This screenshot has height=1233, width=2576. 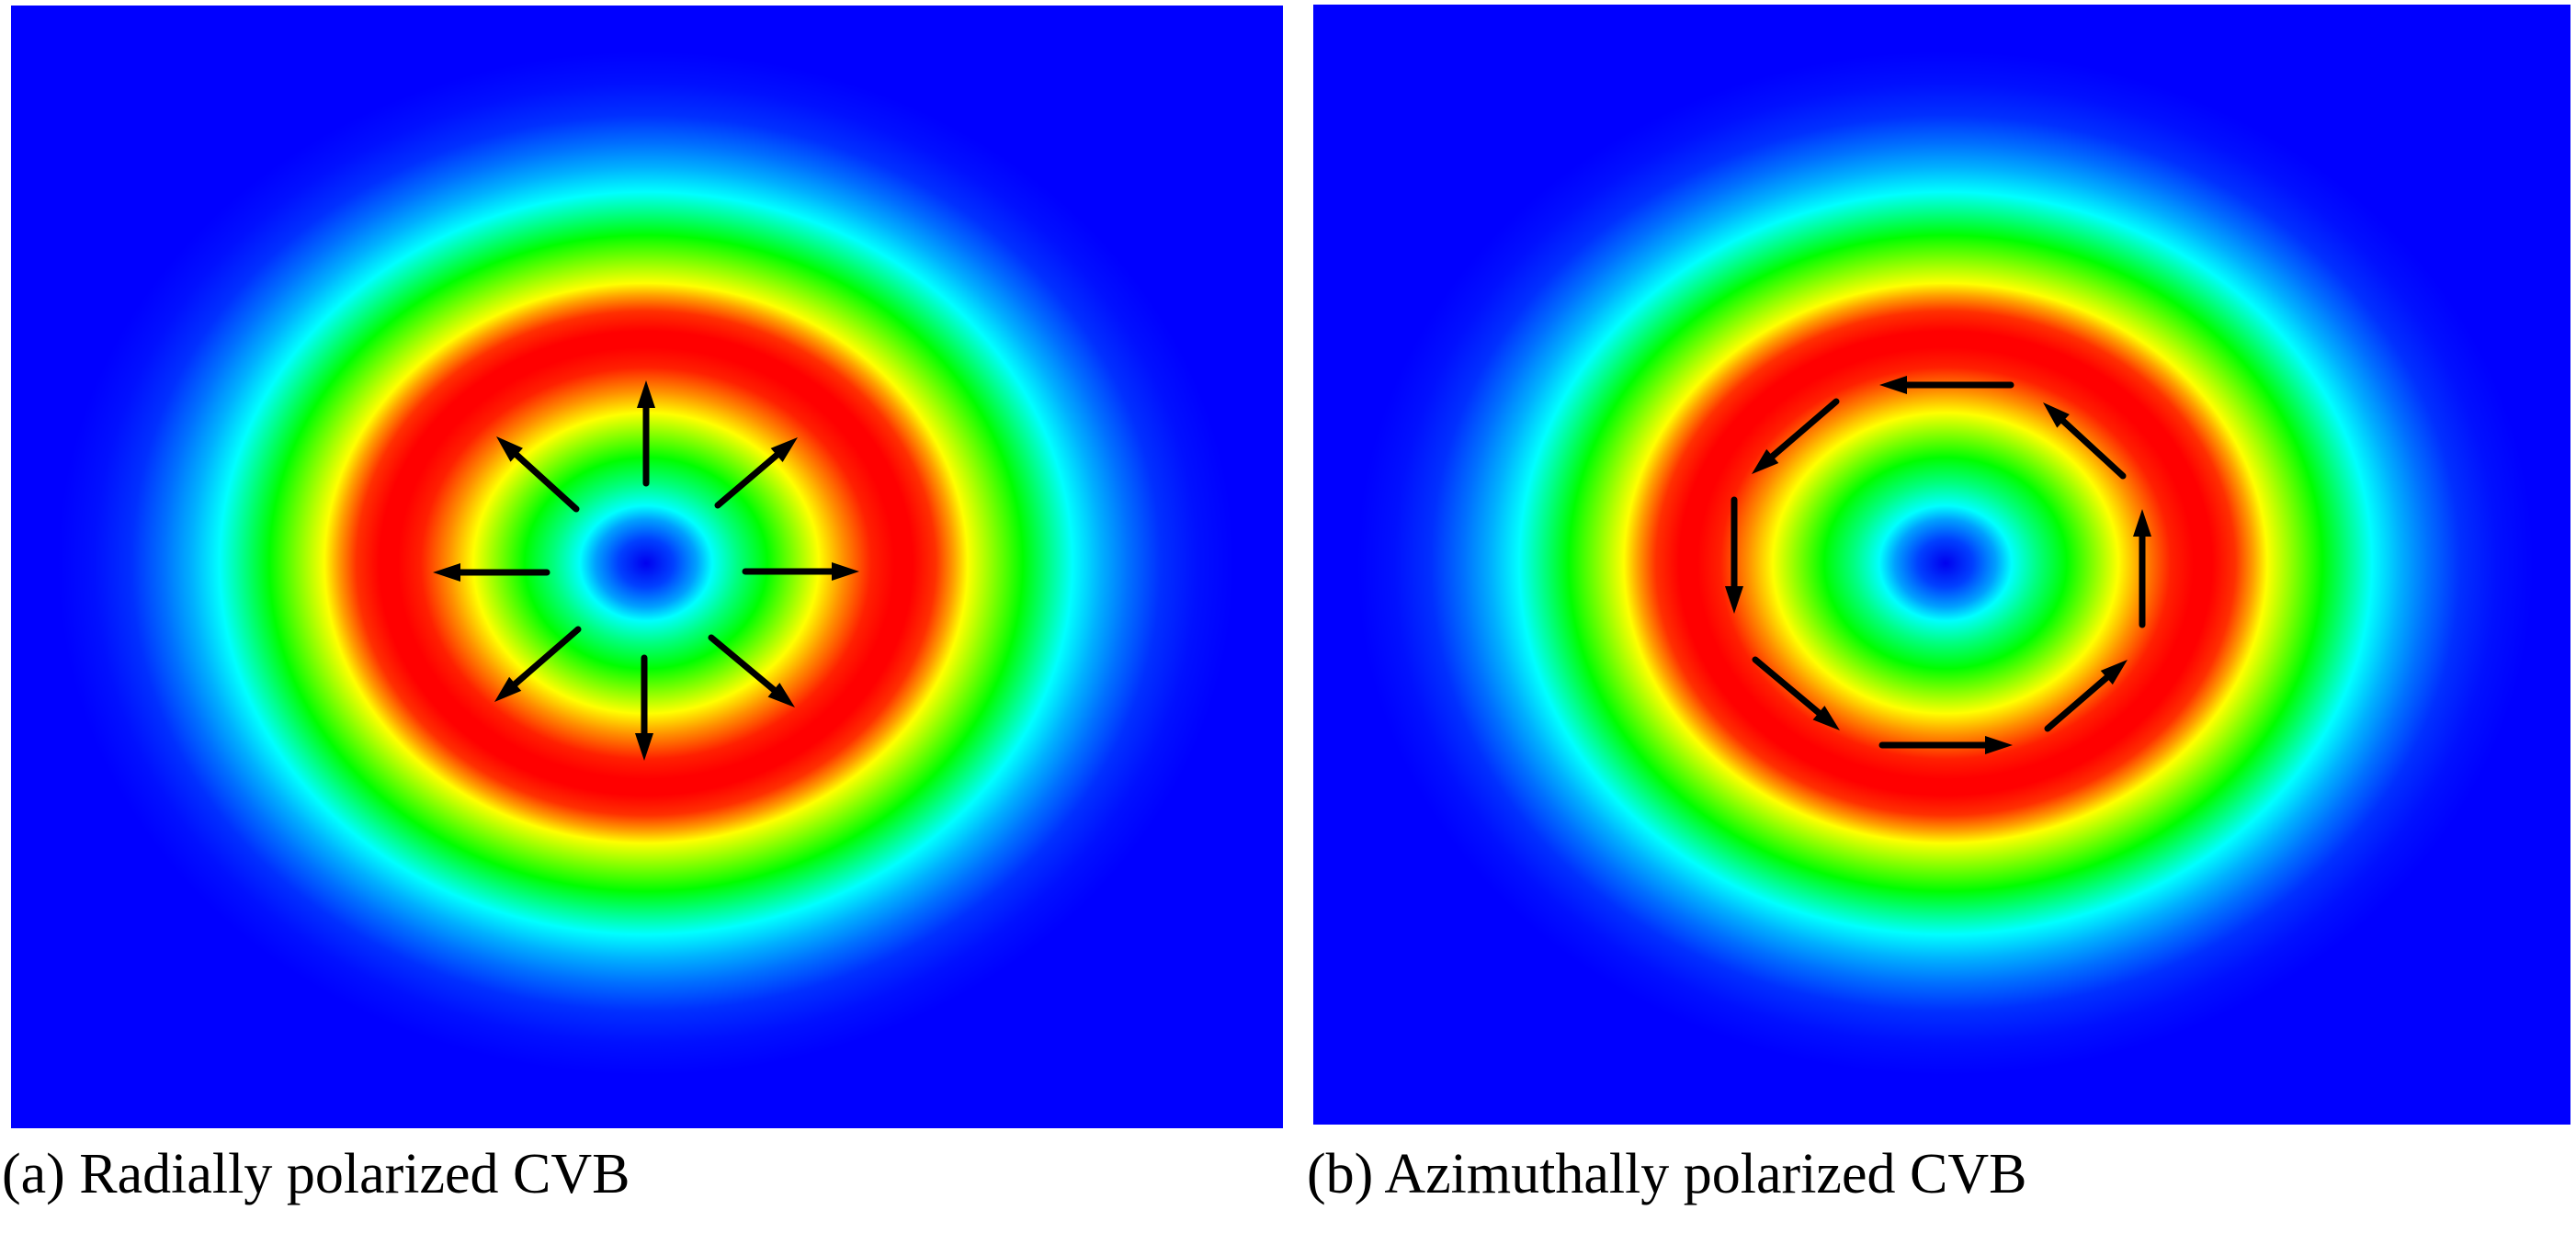 What do you see at coordinates (1667, 1174) in the screenshot?
I see `caption-b: (b) Azimuthally polarized CVB` at bounding box center [1667, 1174].